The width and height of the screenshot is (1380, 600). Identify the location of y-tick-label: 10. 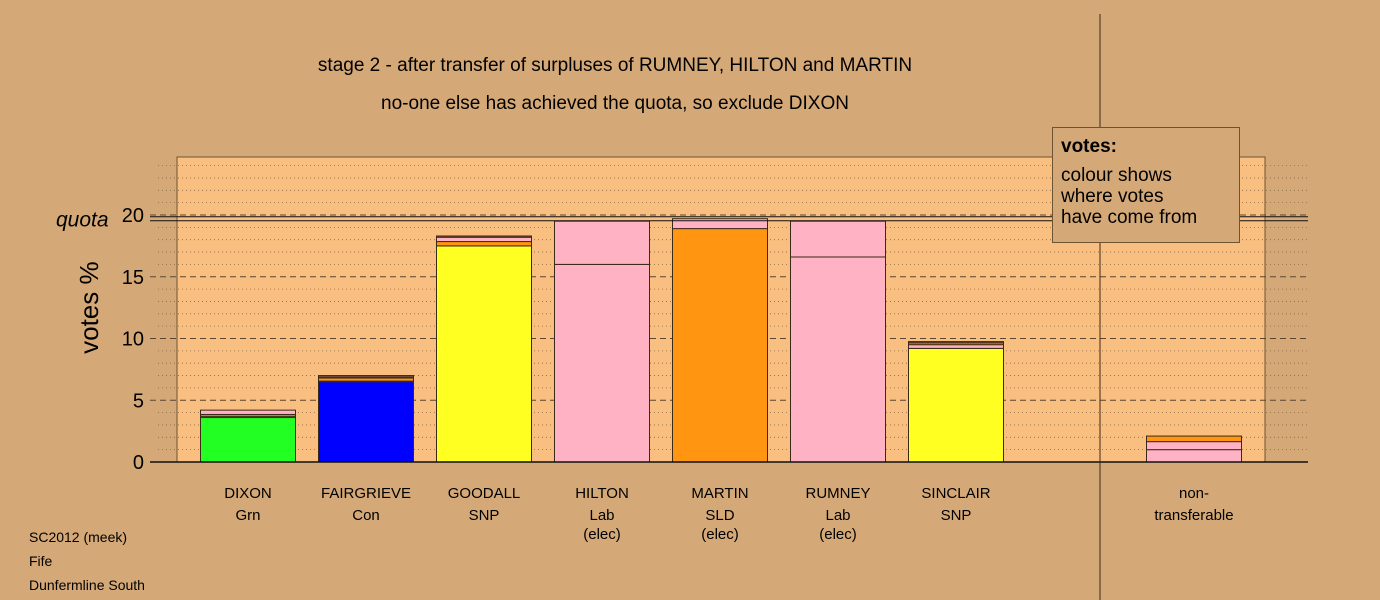
(133, 340).